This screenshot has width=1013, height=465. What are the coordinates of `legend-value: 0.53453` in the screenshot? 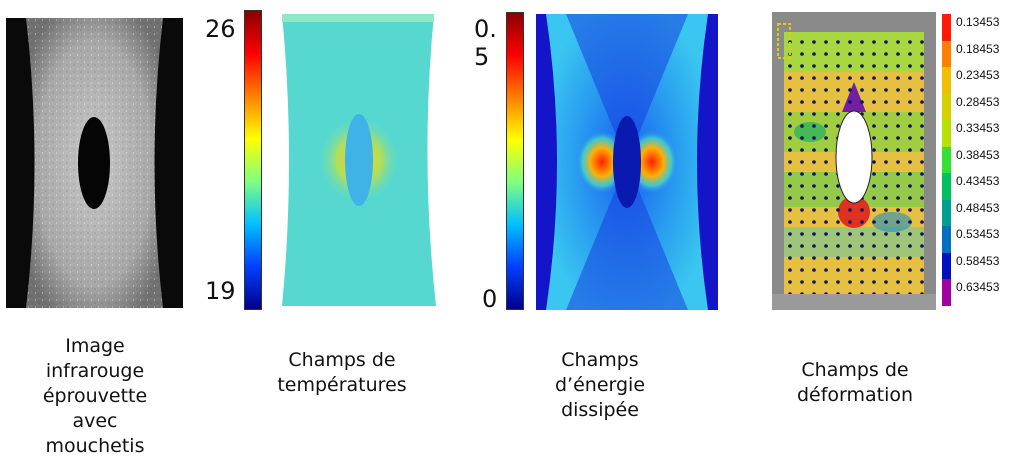 It's located at (977, 234).